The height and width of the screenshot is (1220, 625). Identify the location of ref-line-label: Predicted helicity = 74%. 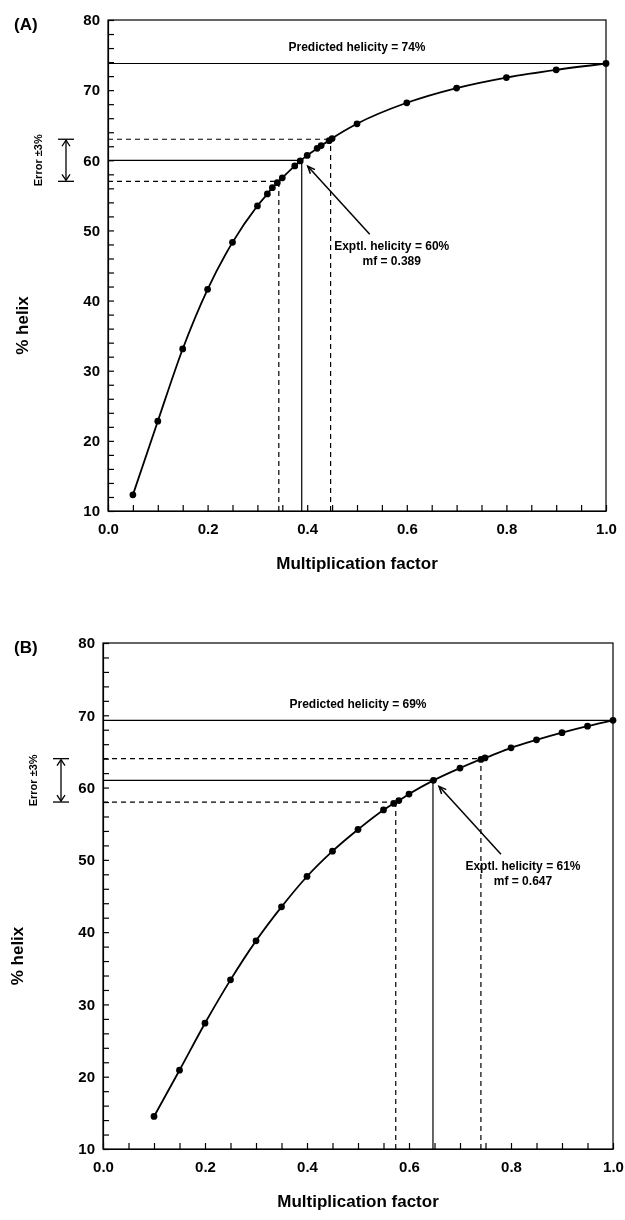
(357, 47).